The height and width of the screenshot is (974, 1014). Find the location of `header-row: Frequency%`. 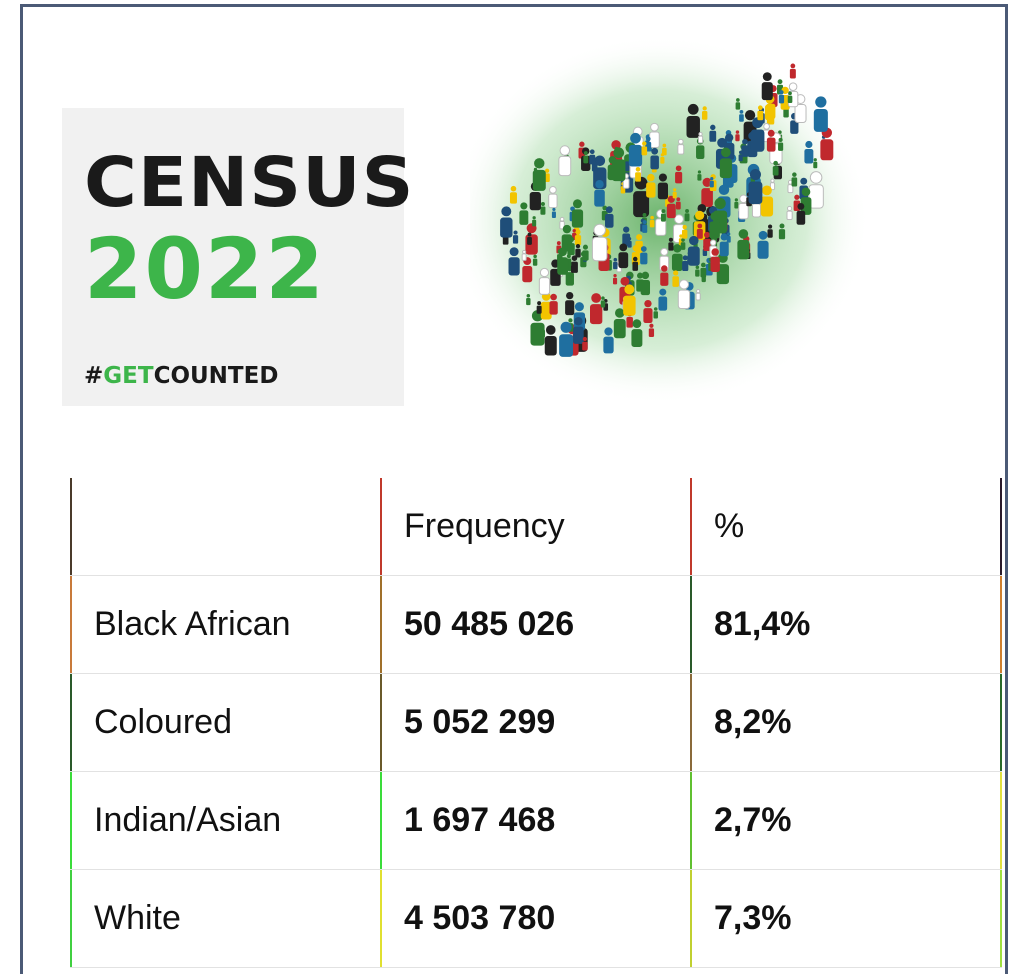

header-row: Frequency% is located at coordinates (536, 527).